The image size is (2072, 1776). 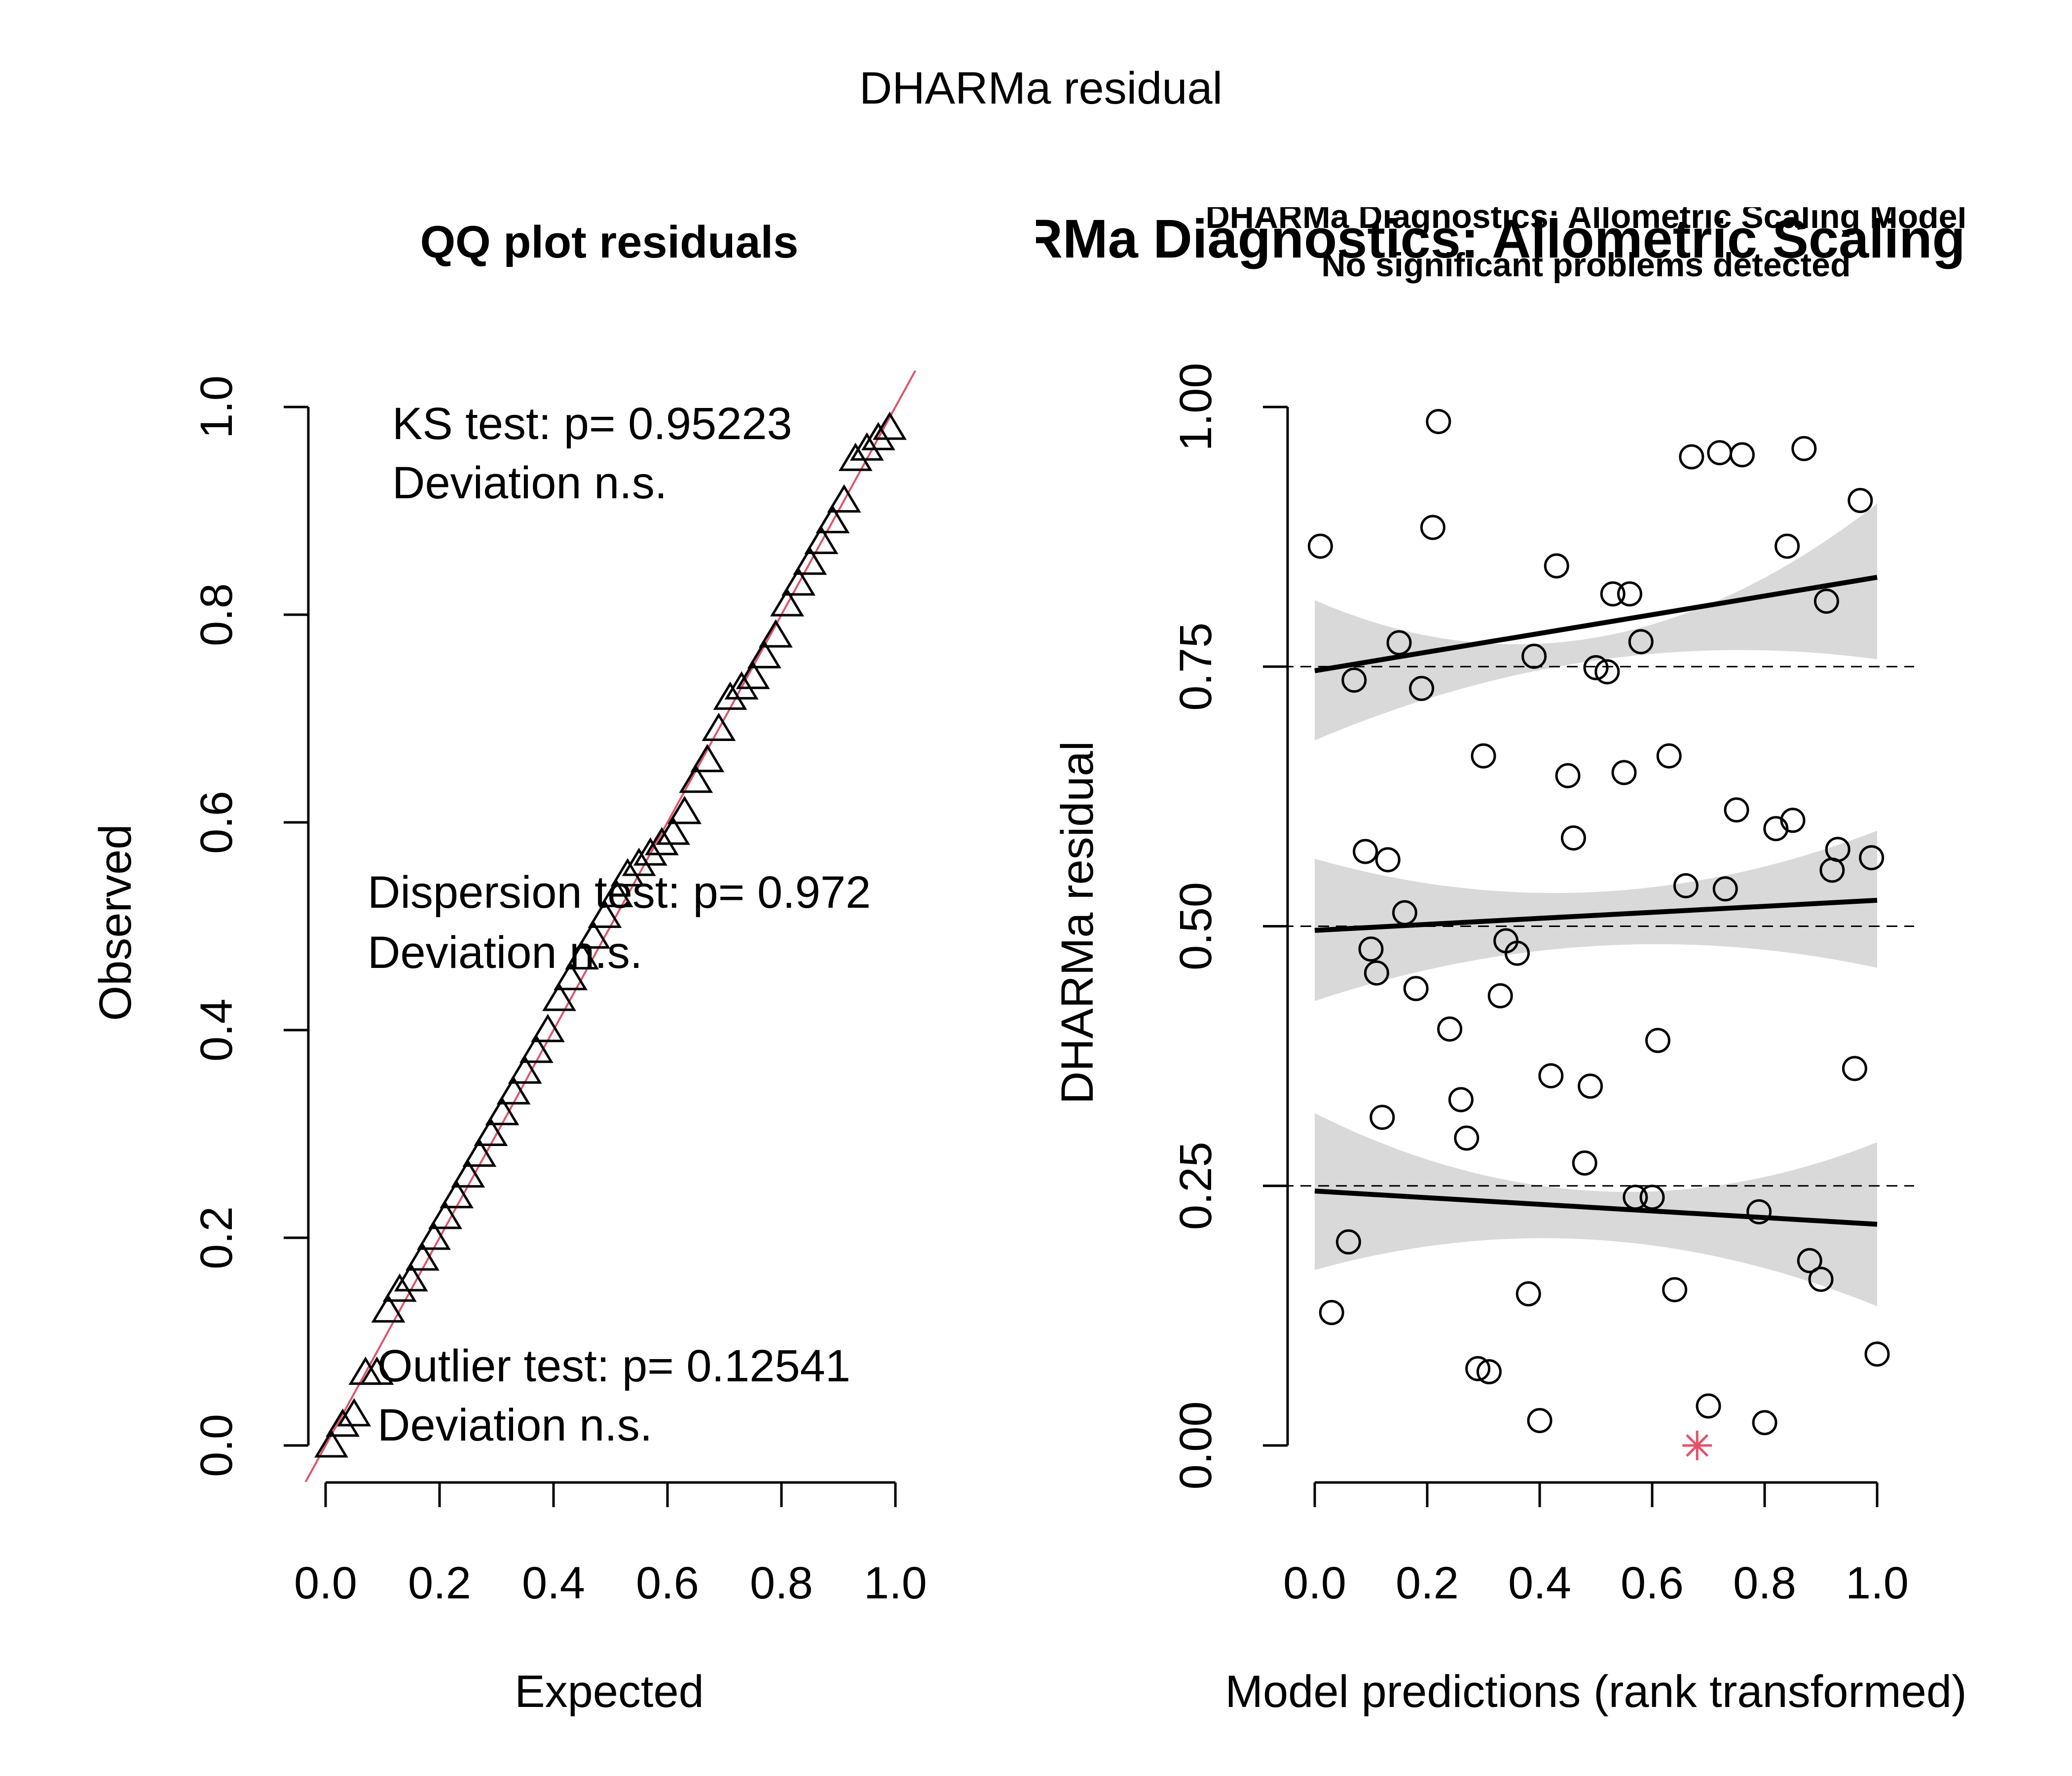 I want to click on qq-x-tick-label: 0.6, so click(x=668, y=1583).